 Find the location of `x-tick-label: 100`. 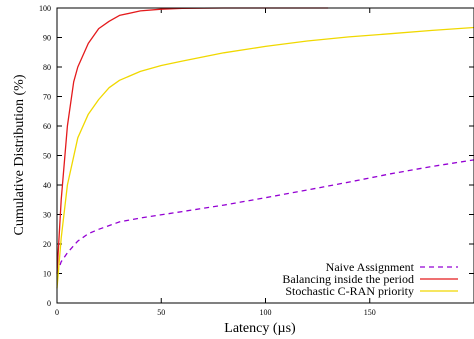

x-tick-label: 100 is located at coordinates (266, 312).